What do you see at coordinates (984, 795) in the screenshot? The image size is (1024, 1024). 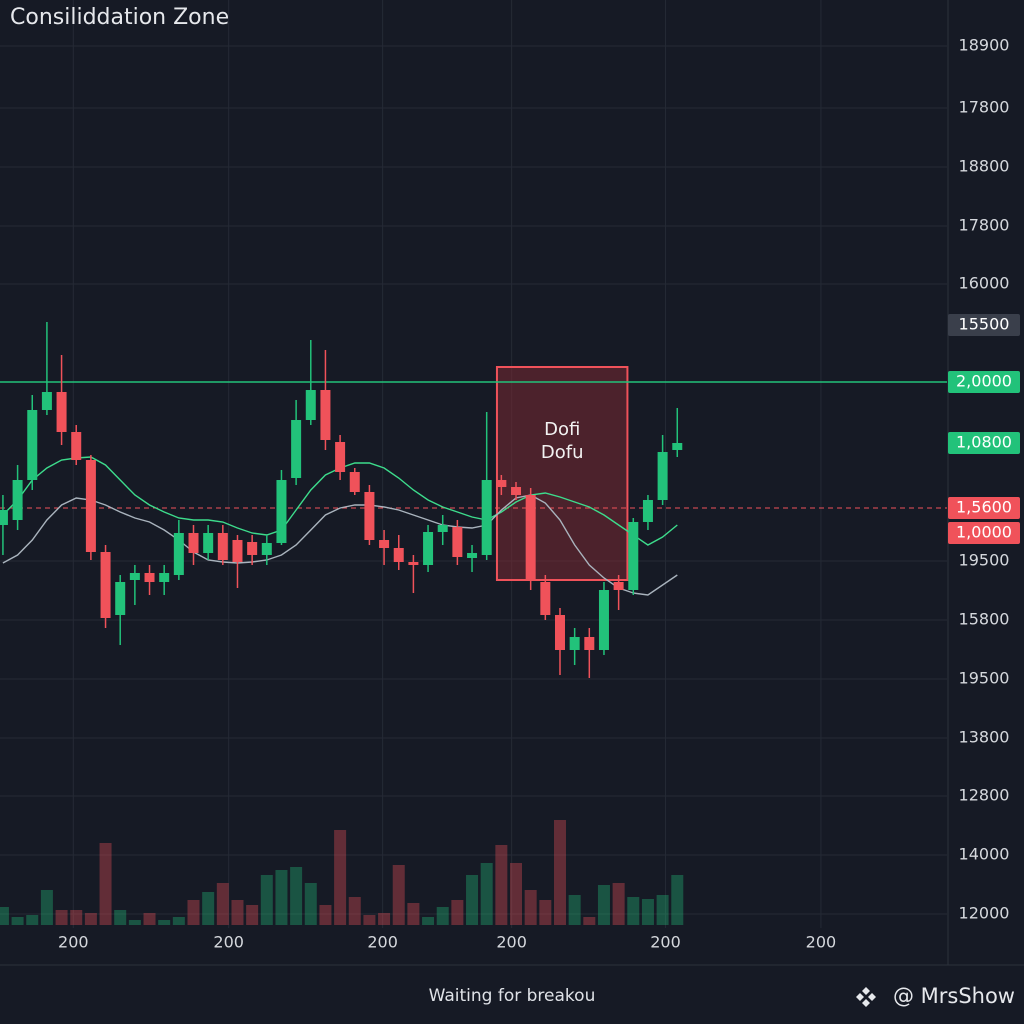 I see `y-tick-label: 12800` at bounding box center [984, 795].